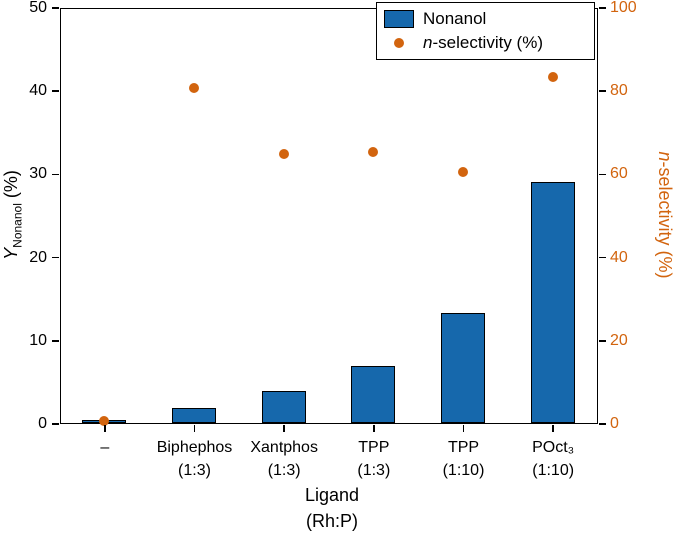 This screenshot has width=678, height=544. What do you see at coordinates (553, 447) in the screenshot?
I see `x-category-line1: POct₃` at bounding box center [553, 447].